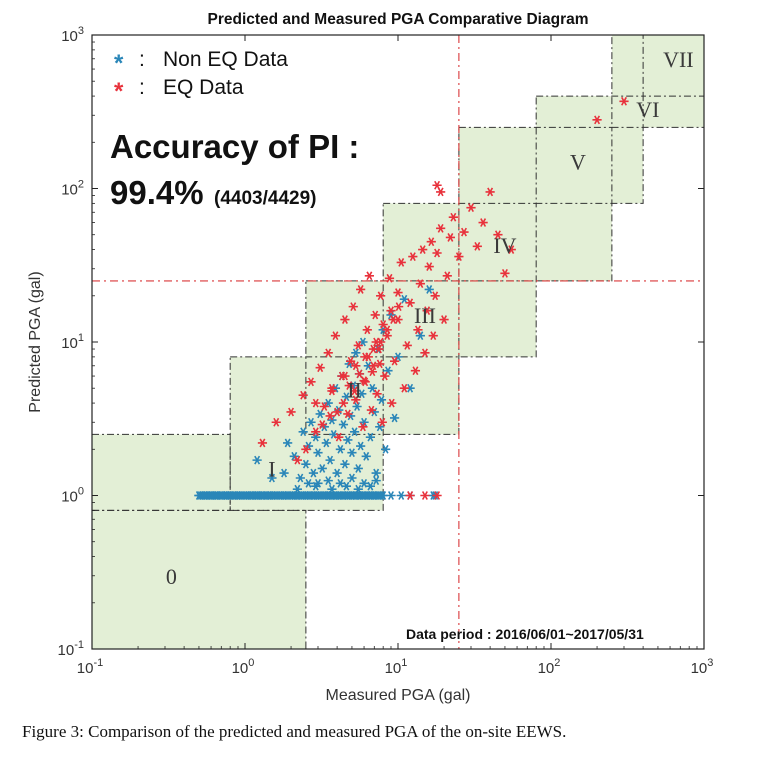 This screenshot has width=768, height=782. I want to click on zone-label-II: II, so click(354, 390).